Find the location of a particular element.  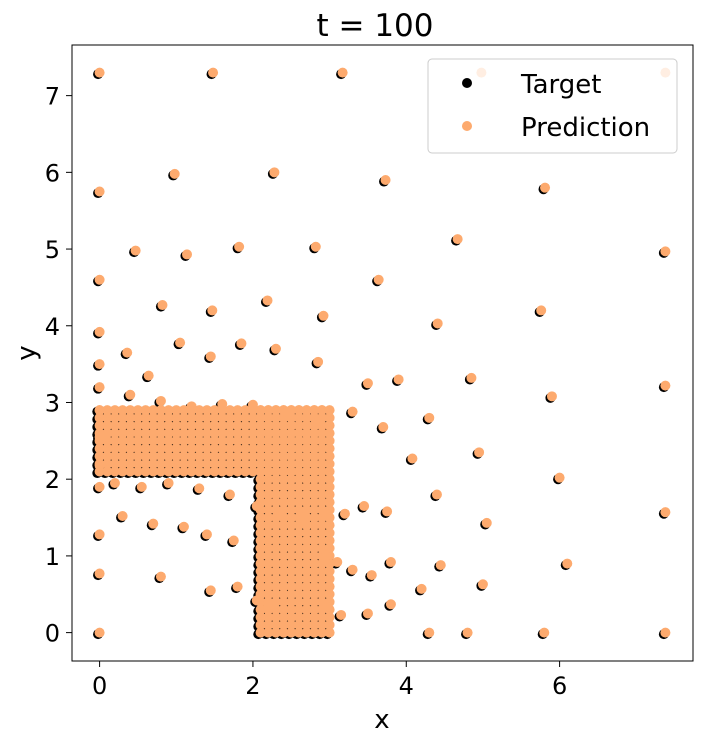

y-tick-label: 3 is located at coordinates (52, 403).